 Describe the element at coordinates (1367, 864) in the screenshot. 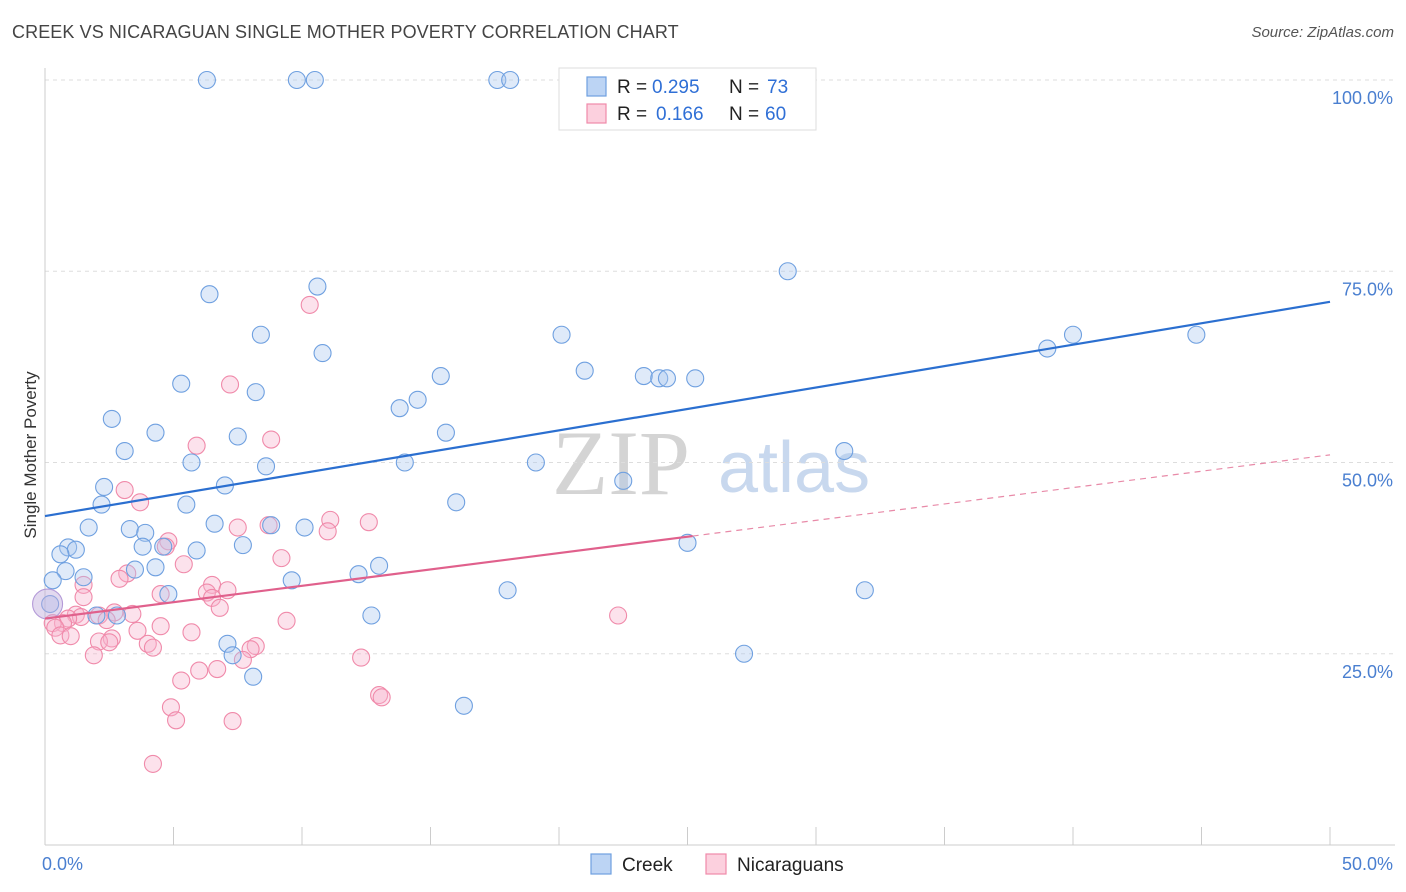

I see `x-tick-label: 50.0%` at that location.